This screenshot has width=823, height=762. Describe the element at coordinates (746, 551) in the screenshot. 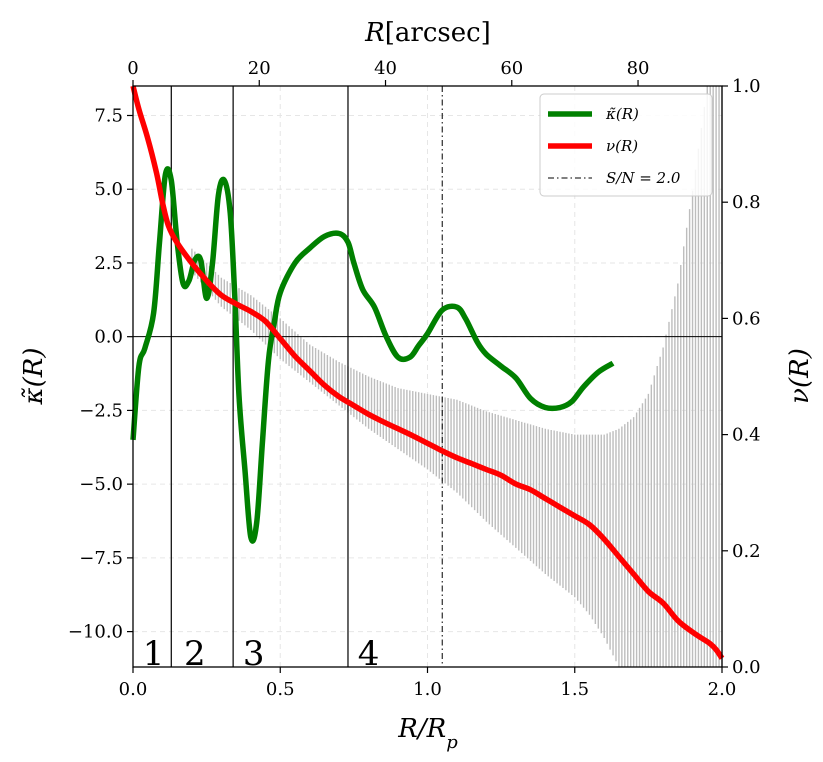

I see `y-right-tick-label: 0.2` at that location.